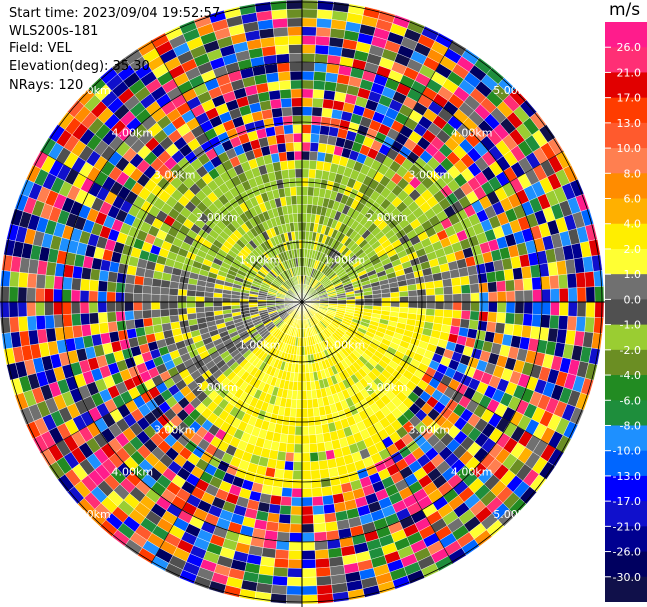 The height and width of the screenshot is (607, 647). I want to click on elevation-label: Elevation(deg): 35.30, so click(79, 66).